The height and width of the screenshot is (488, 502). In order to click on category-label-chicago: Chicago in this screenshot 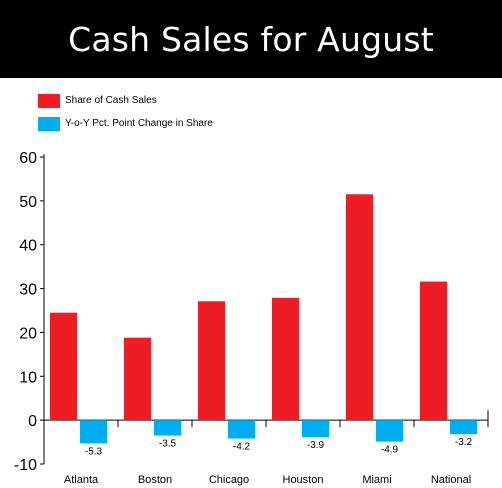, I will do `click(229, 480)`.